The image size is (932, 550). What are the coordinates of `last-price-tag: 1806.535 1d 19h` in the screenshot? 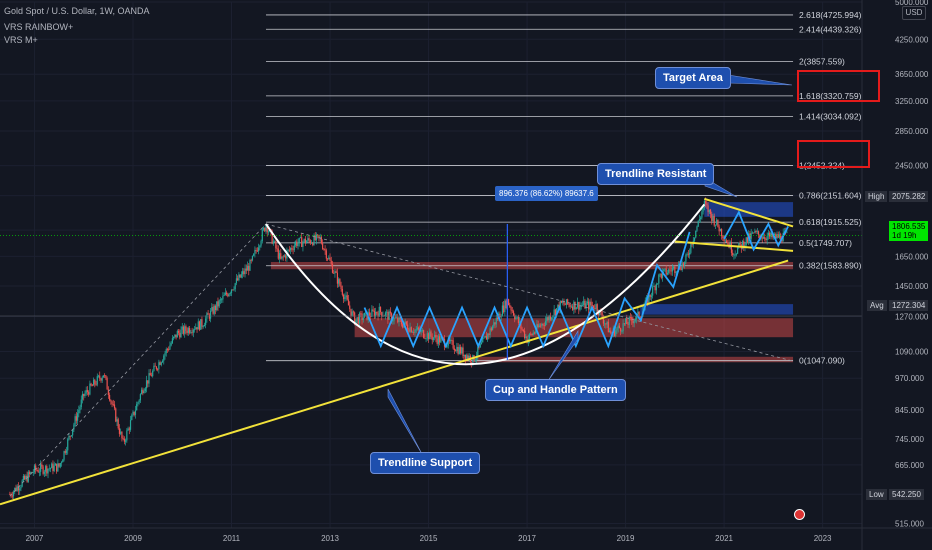 It's located at (909, 231).